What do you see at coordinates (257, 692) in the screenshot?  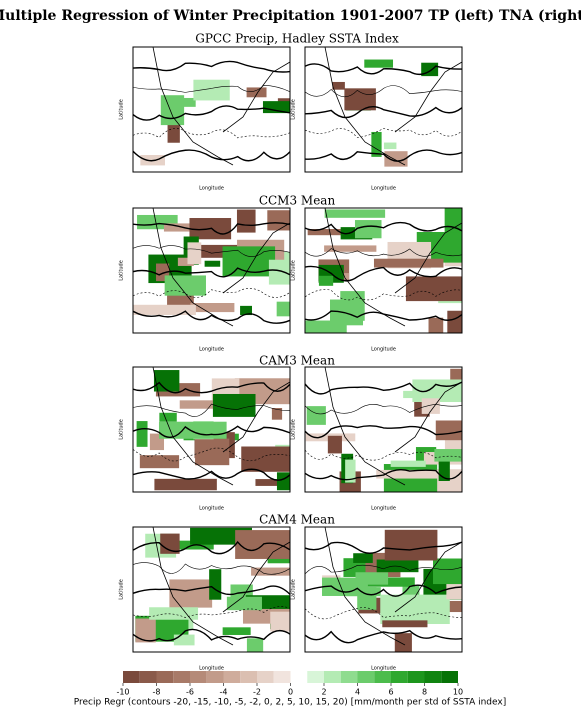 I see `colorbar-tick-label: -2` at bounding box center [257, 692].